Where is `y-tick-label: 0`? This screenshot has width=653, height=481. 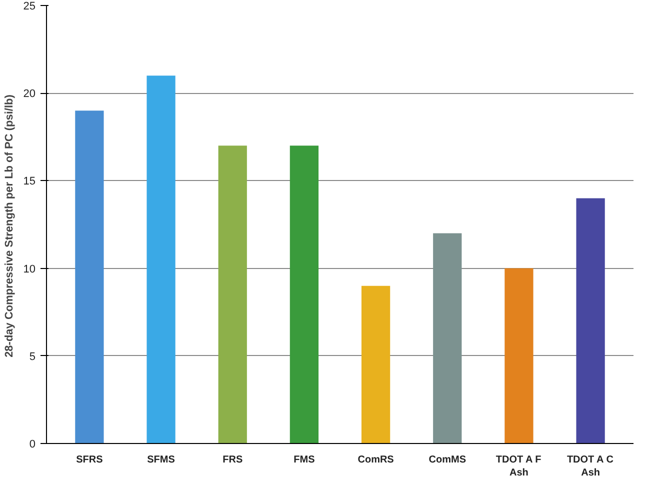
y-tick-label: 0 is located at coordinates (32, 444).